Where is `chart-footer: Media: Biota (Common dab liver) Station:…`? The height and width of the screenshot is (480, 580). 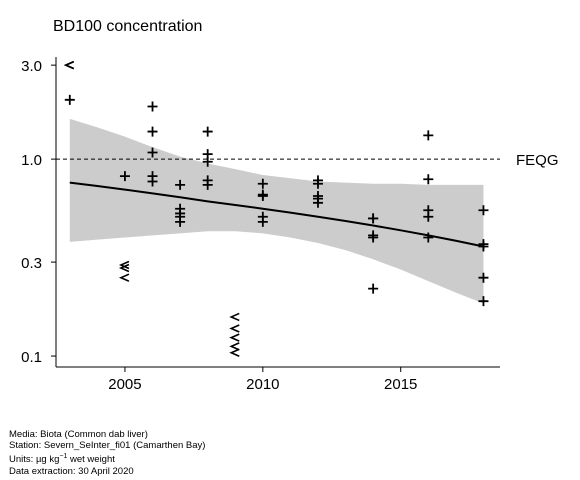
chart-footer: Media: Biota (Common dab liver) Station:… is located at coordinates (107, 453).